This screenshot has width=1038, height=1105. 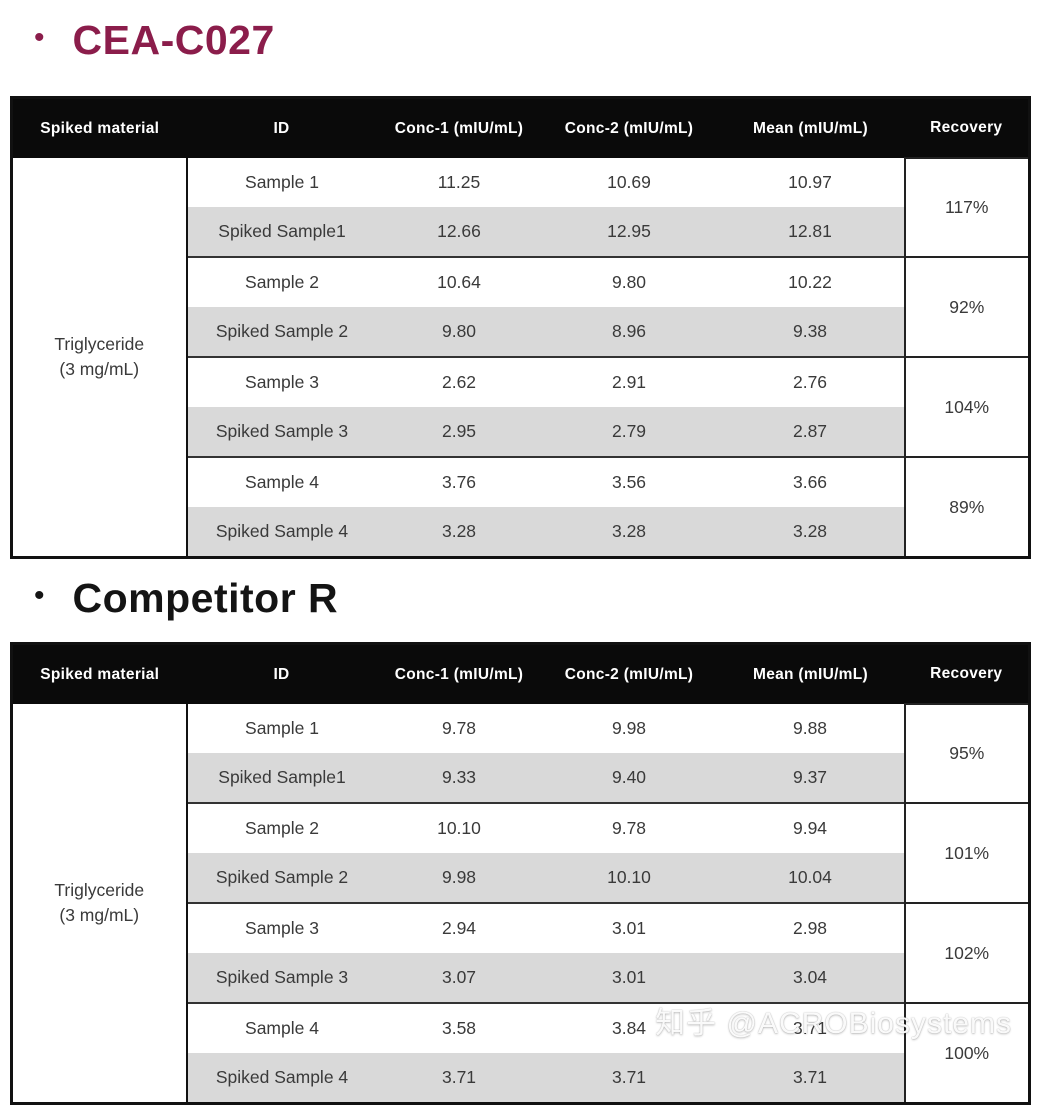 What do you see at coordinates (810, 281) in the screenshot?
I see `cell-mean: 10.22` at bounding box center [810, 281].